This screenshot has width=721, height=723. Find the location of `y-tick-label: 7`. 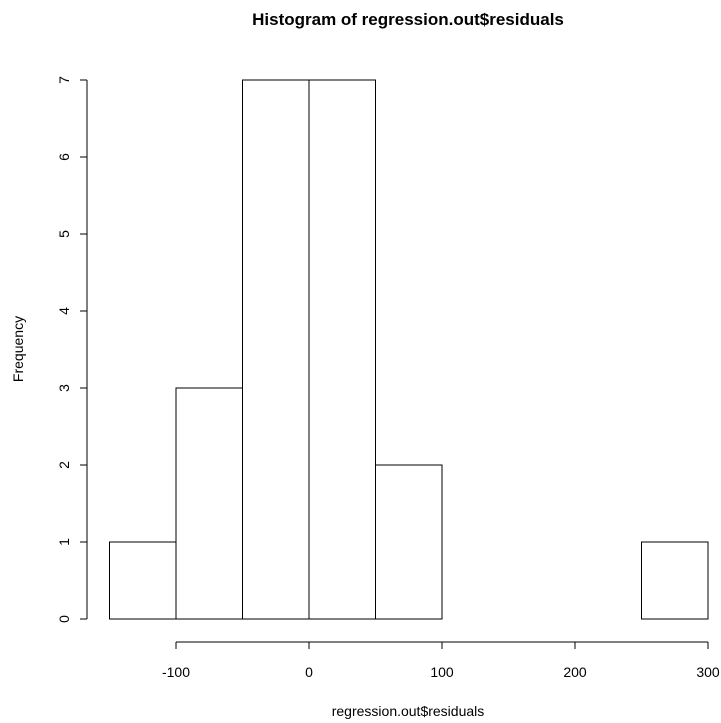

y-tick-label: 7 is located at coordinates (64, 80).